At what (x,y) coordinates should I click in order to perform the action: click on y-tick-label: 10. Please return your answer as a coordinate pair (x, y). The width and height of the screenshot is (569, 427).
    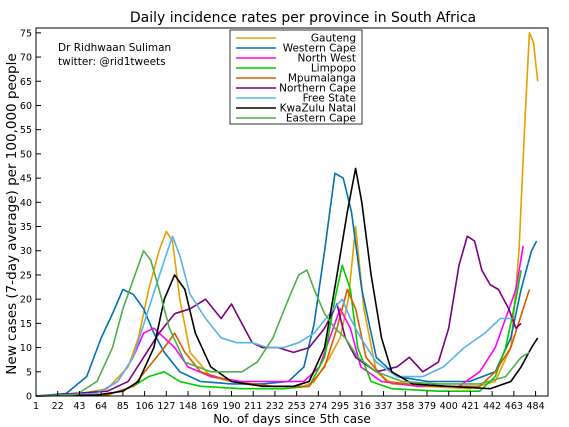
    Looking at the image, I should click on (26, 348).